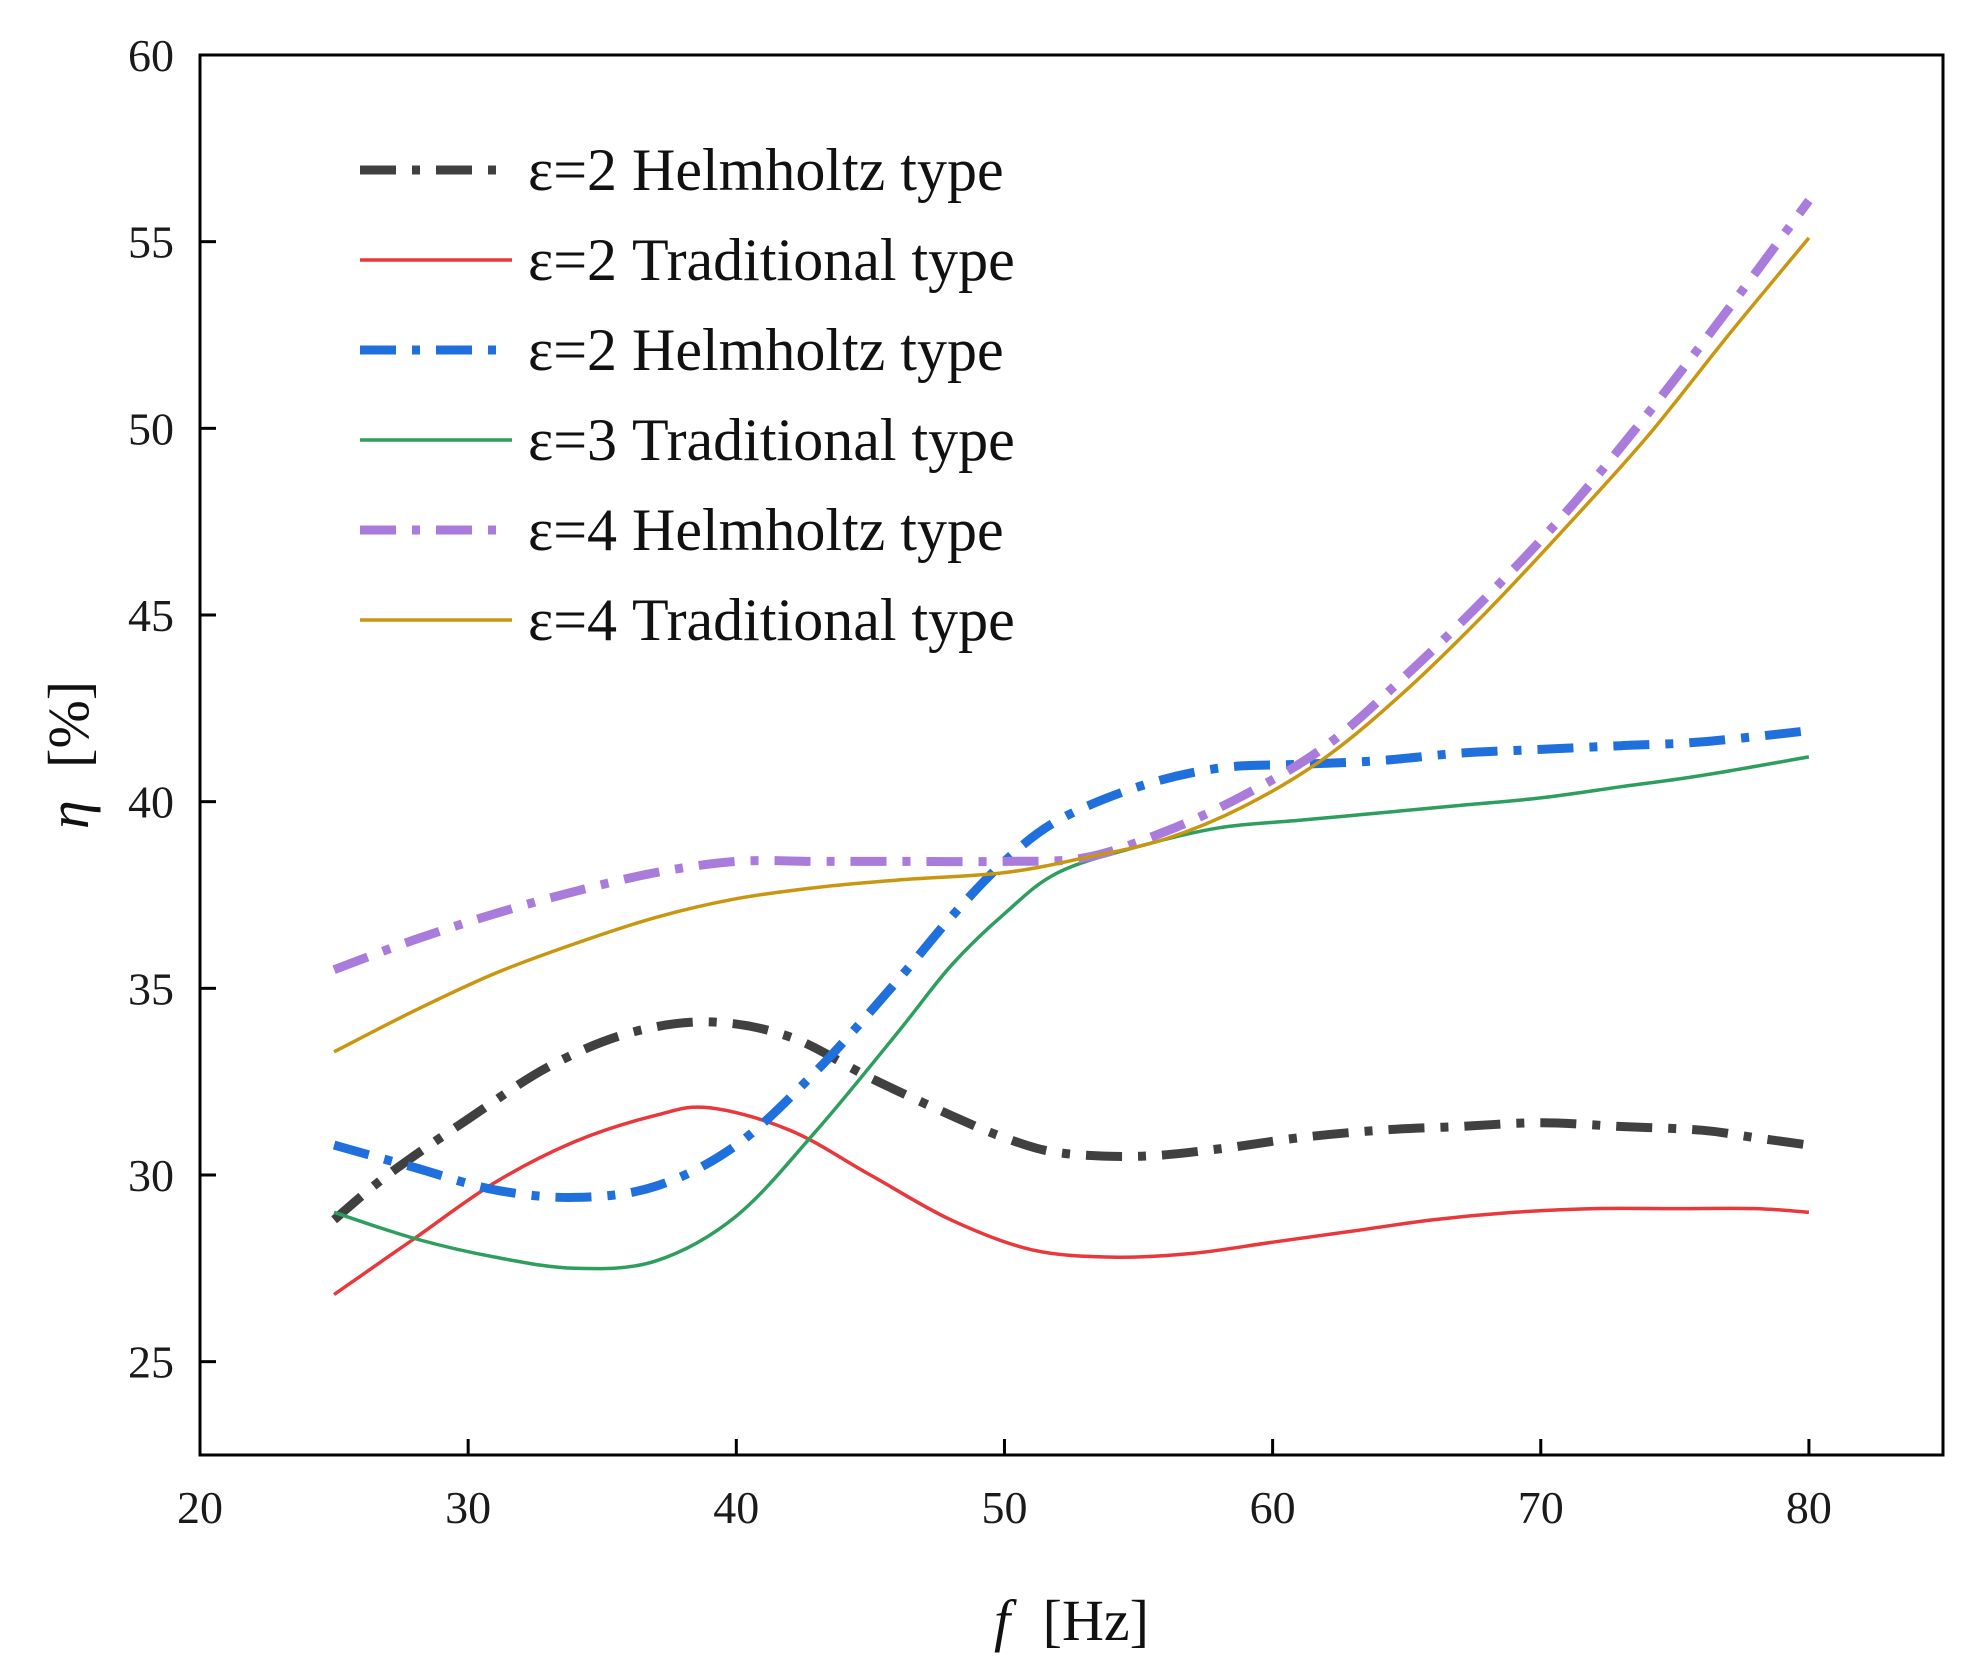 The image size is (1974, 1679). Describe the element at coordinates (151, 615) in the screenshot. I see `y-tick-label: 45` at that location.